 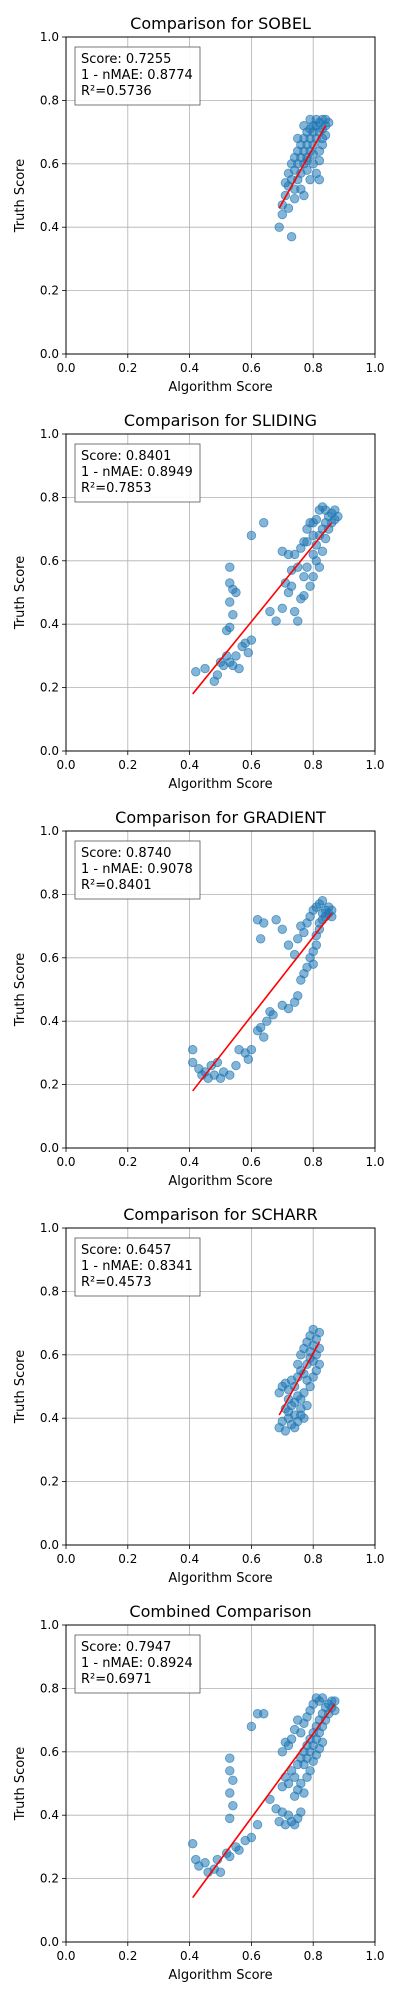 What do you see at coordinates (126, 456) in the screenshot?
I see `stats-line: Score: 0.8401` at bounding box center [126, 456].